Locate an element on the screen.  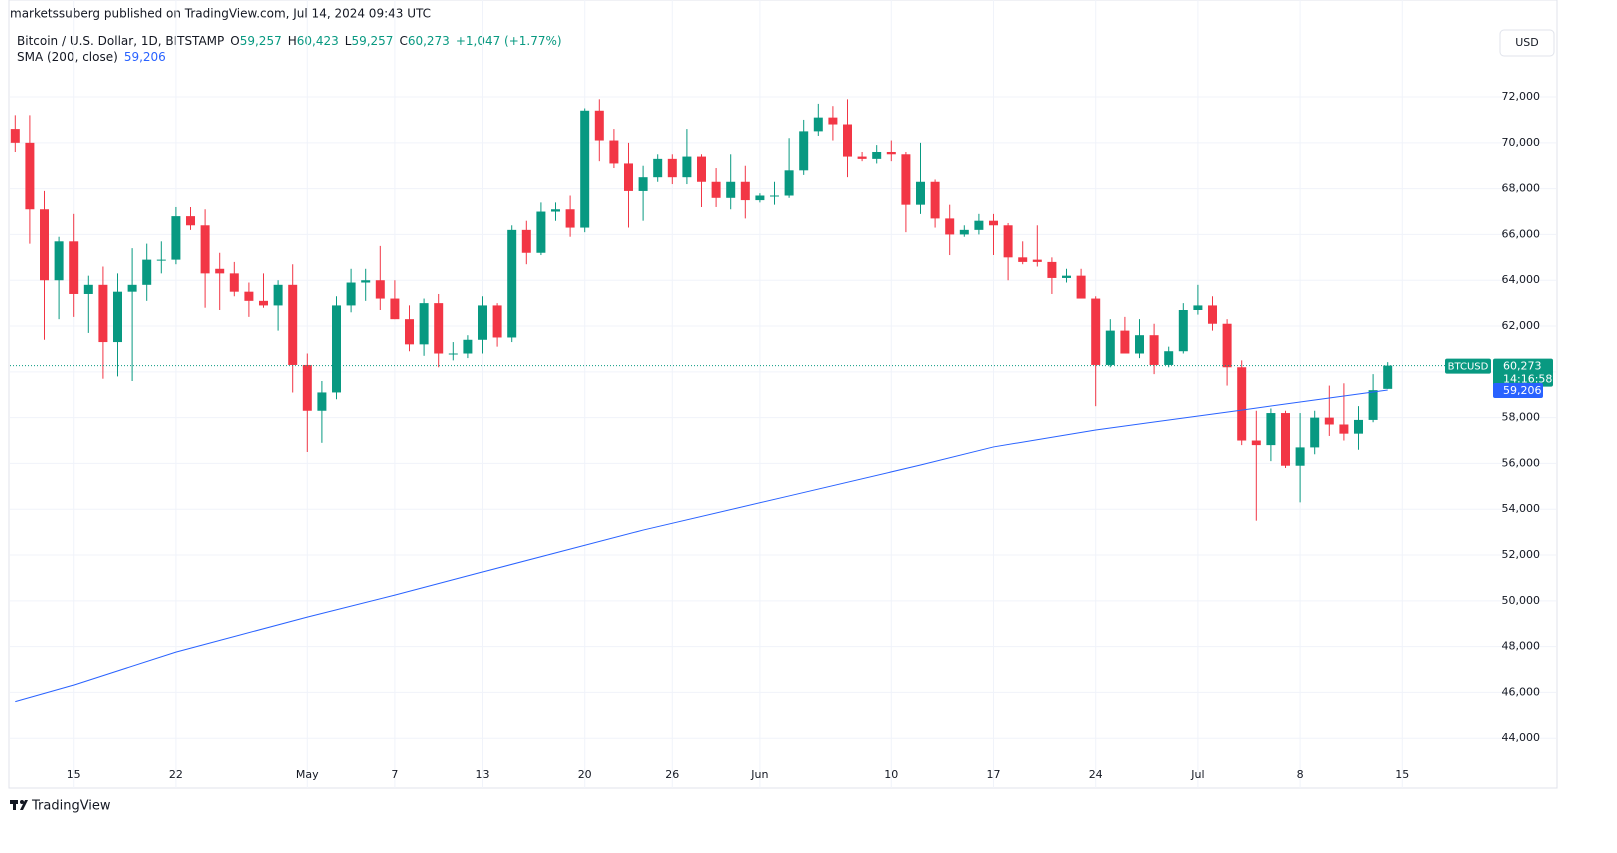
countdown: 14:16:58 is located at coordinates (1527, 379).